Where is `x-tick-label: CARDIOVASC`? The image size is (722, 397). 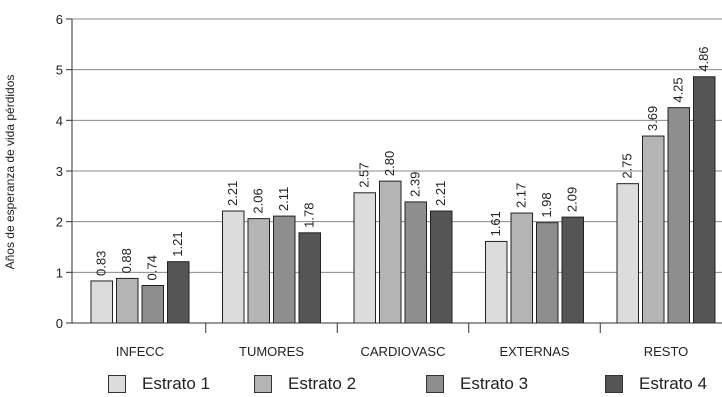 x-tick-label: CARDIOVASC is located at coordinates (403, 351).